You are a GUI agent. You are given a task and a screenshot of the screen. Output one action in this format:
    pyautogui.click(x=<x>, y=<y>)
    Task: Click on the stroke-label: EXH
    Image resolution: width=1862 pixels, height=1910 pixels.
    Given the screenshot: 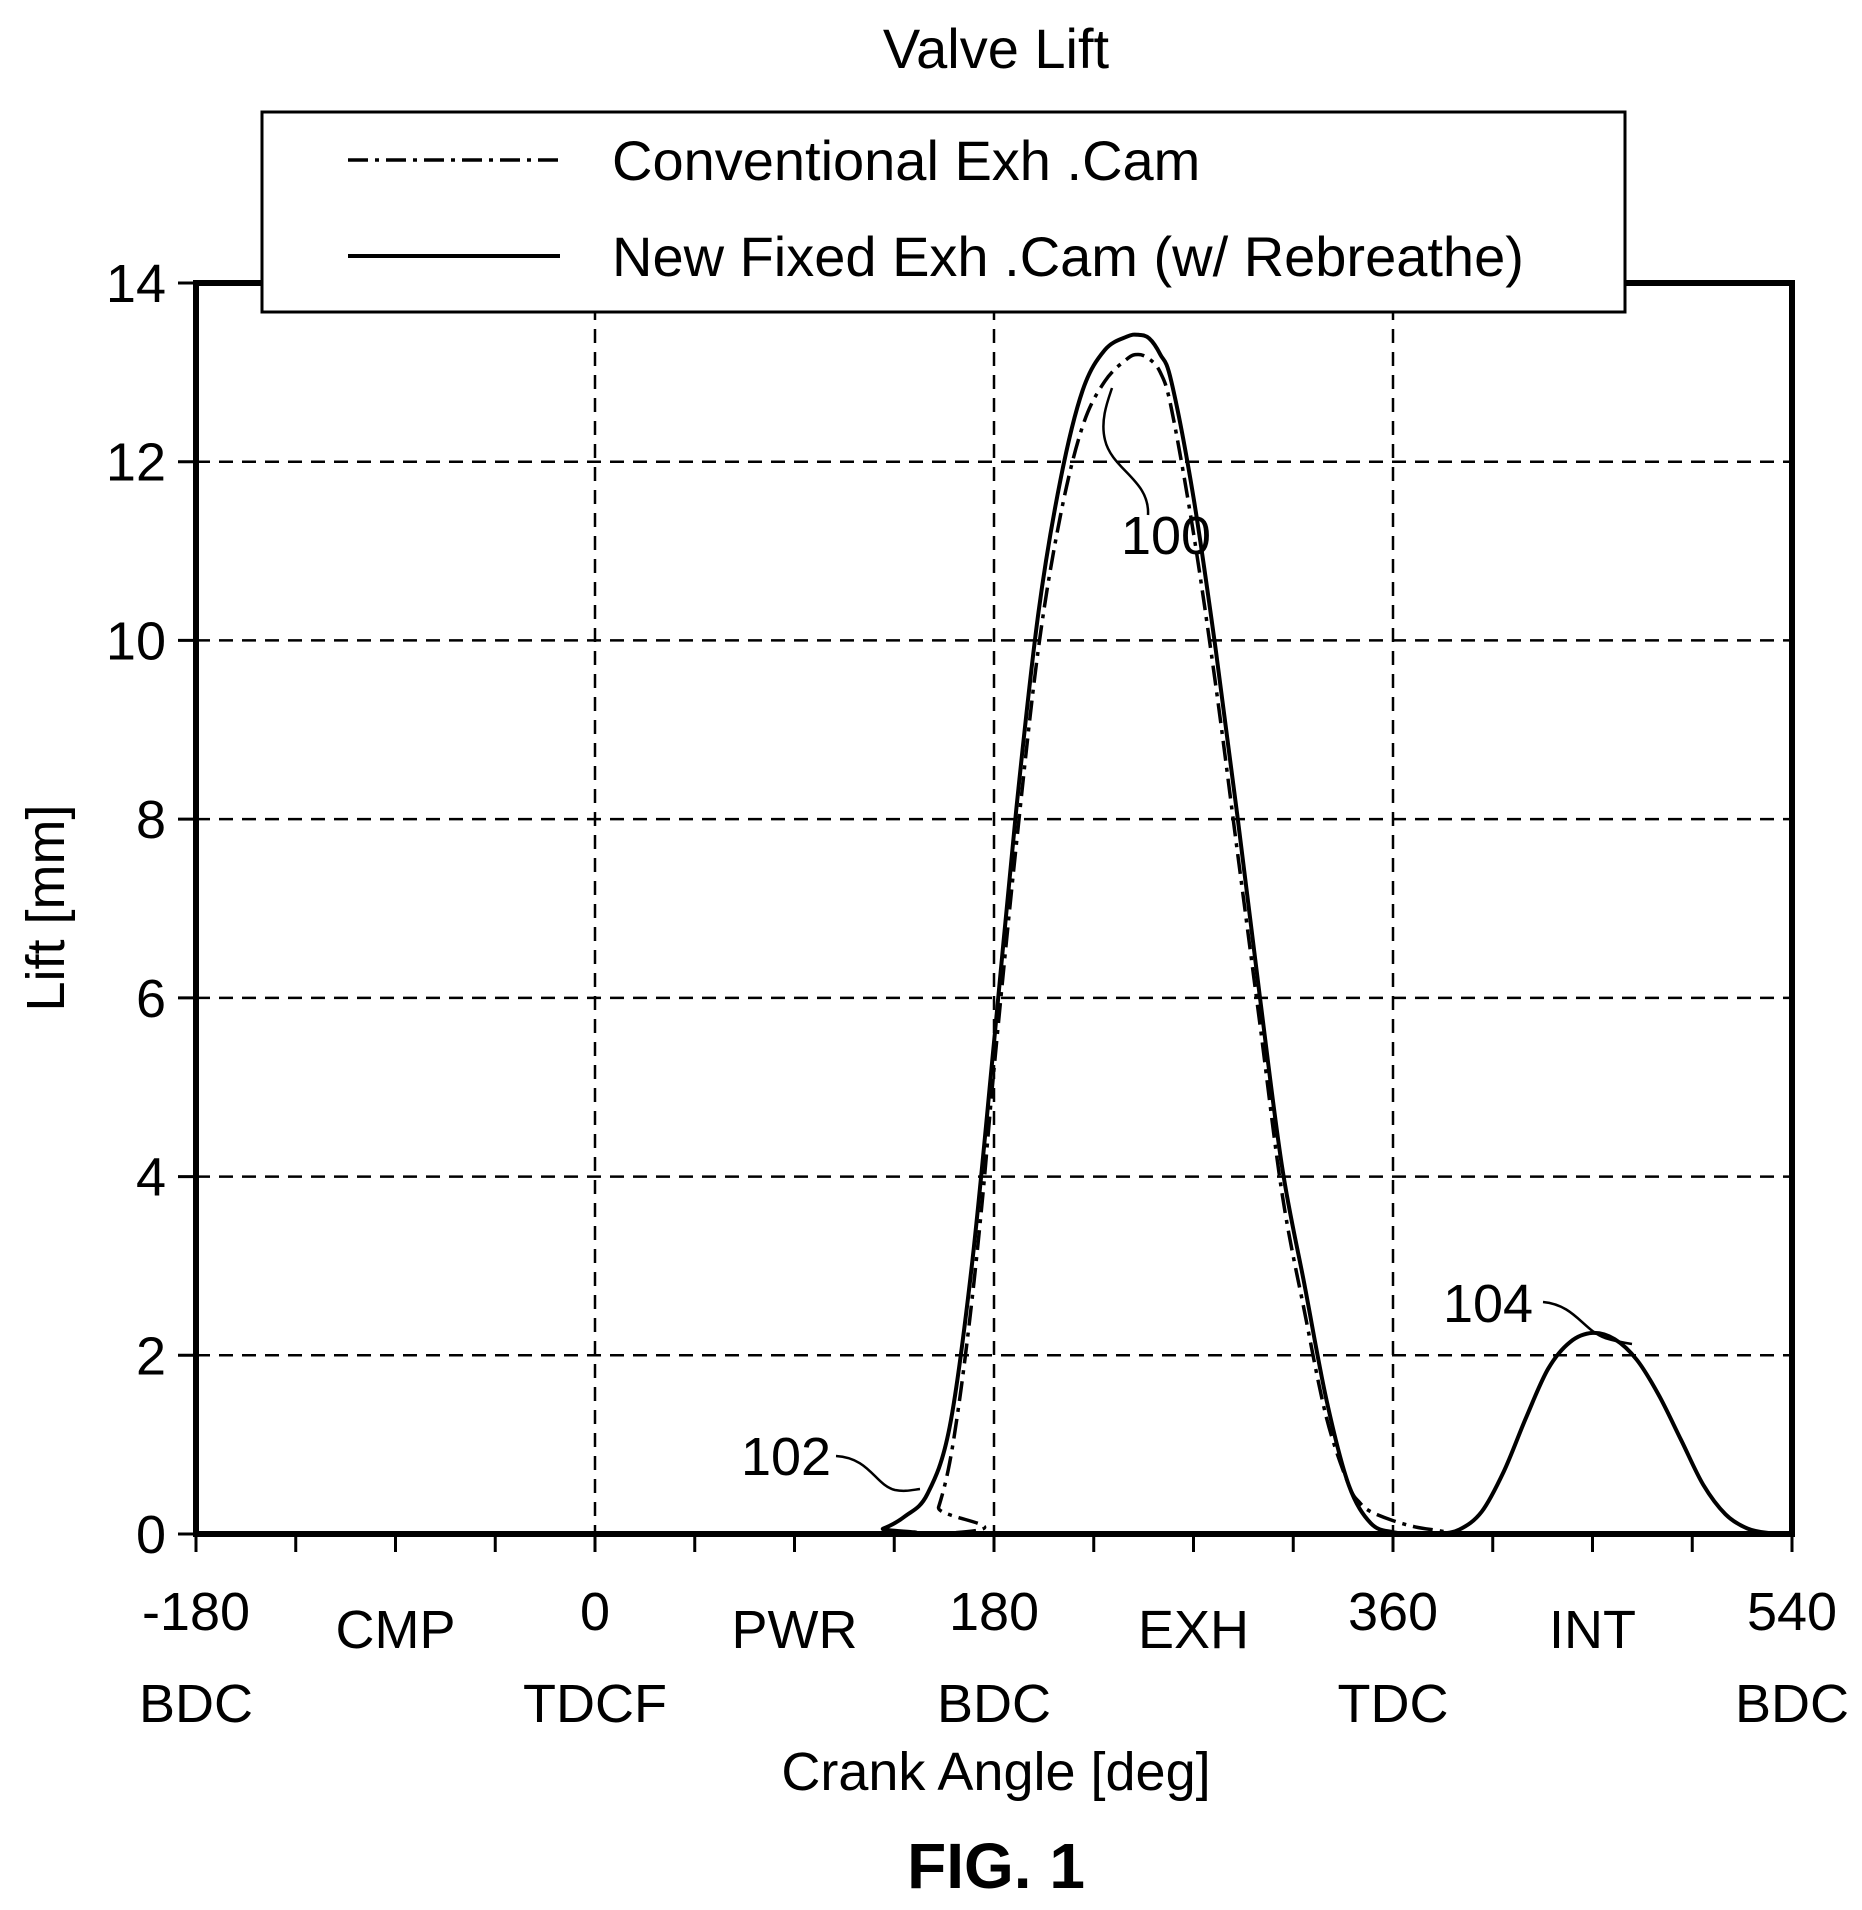 What is the action you would take?
    pyautogui.click(x=1193, y=1630)
    